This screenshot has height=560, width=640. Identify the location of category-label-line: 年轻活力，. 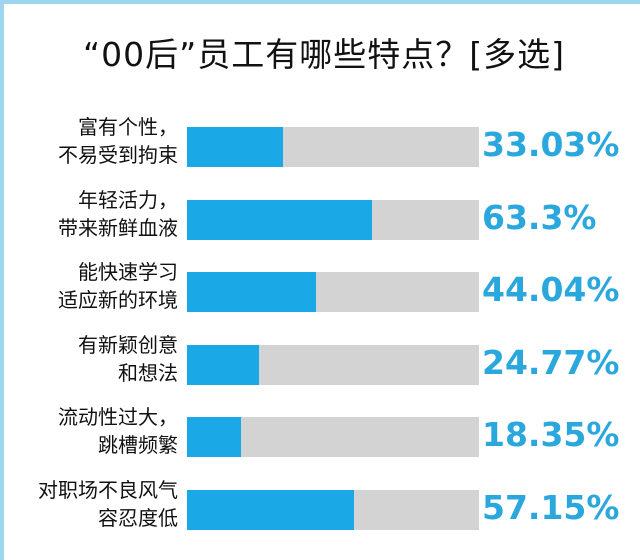
(128, 199).